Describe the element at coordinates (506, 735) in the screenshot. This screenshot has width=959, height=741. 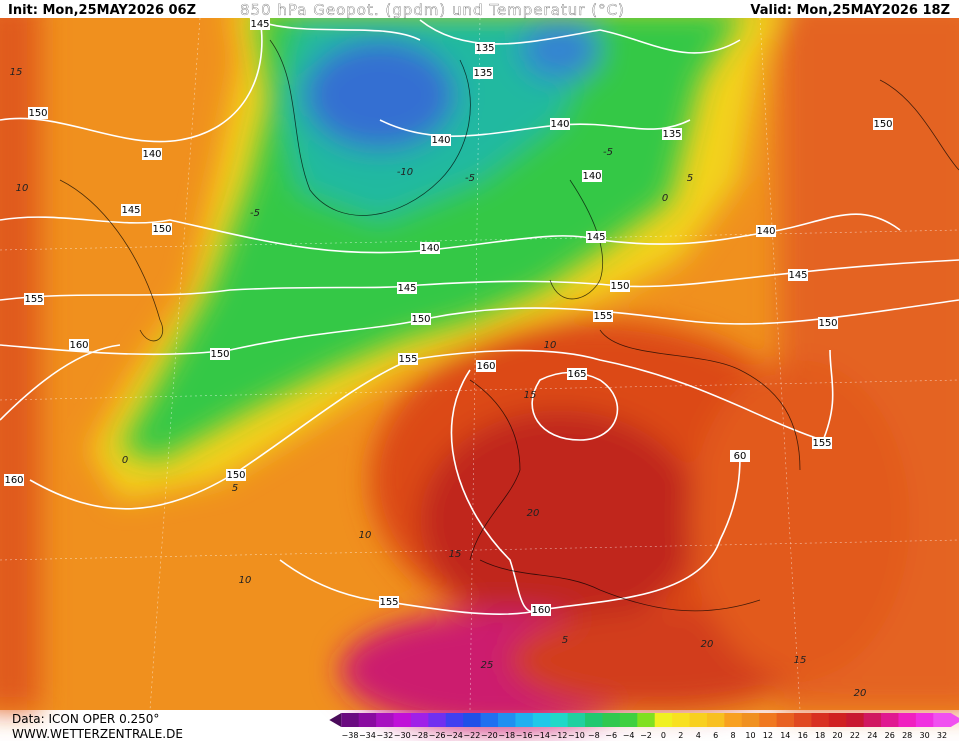
I see `colorbar-label: −18` at that location.